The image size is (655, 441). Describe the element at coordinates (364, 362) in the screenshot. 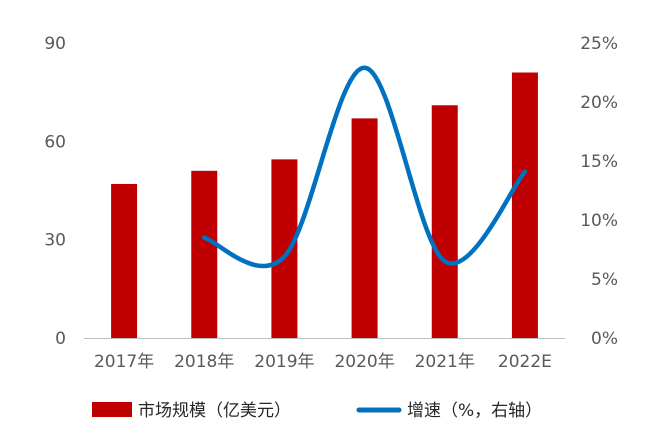

I see `x-axis-tick-label: 2020年` at that location.